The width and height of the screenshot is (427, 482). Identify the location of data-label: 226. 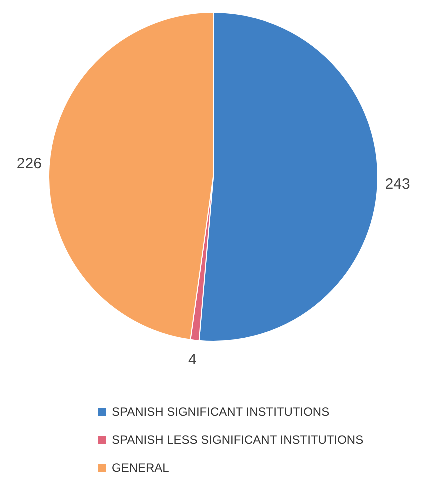
(29, 163).